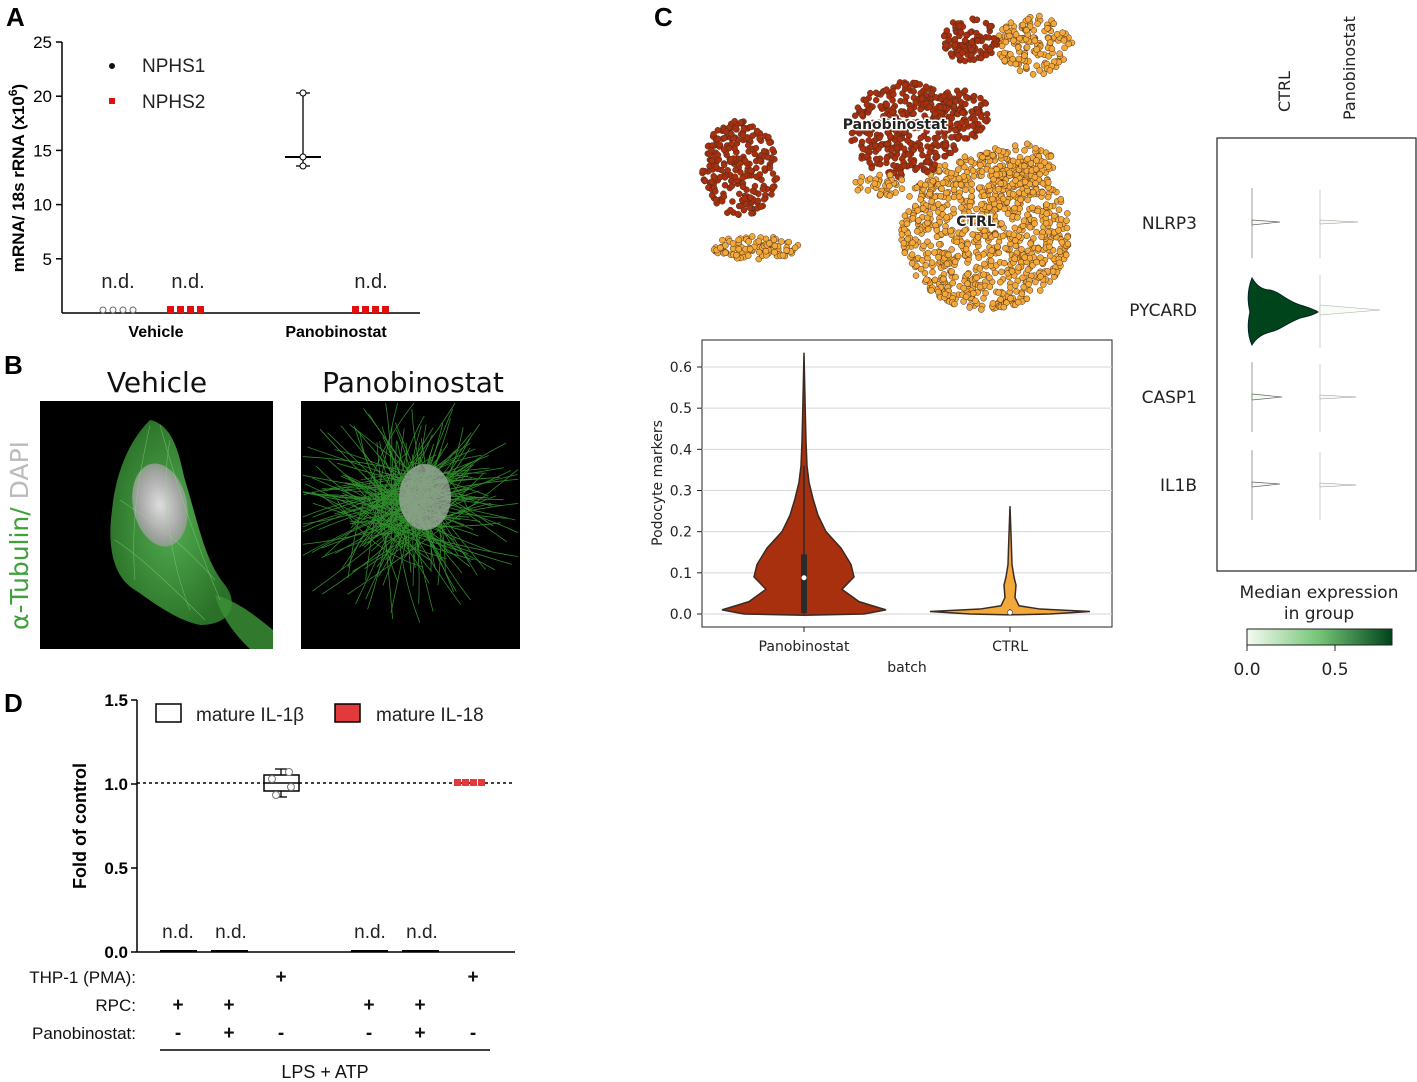 This screenshot has height=1082, width=1417. Describe the element at coordinates (157, 382) in the screenshot. I see `micrograph-title-vehicle: Vehicle` at that location.